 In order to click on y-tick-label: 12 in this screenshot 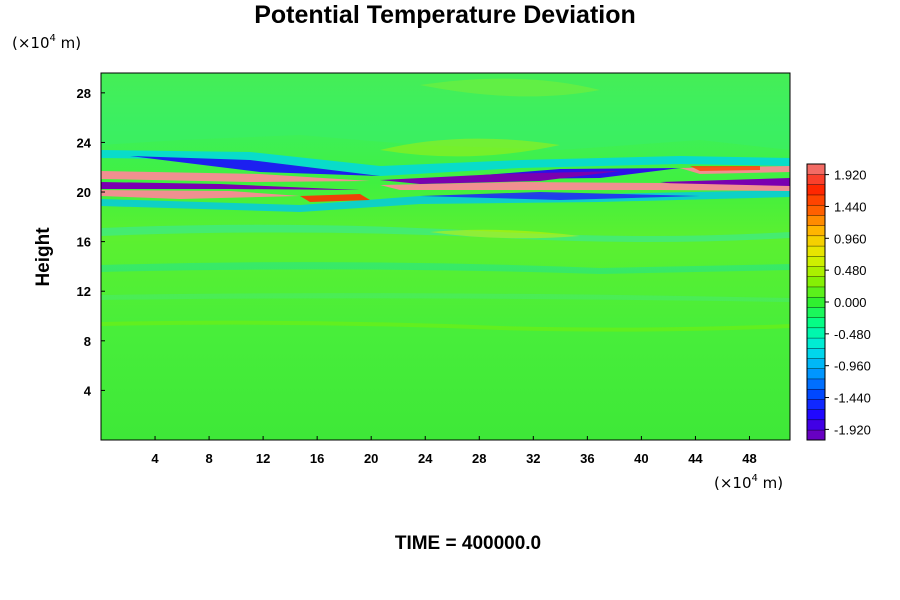, I will do `click(84, 291)`.